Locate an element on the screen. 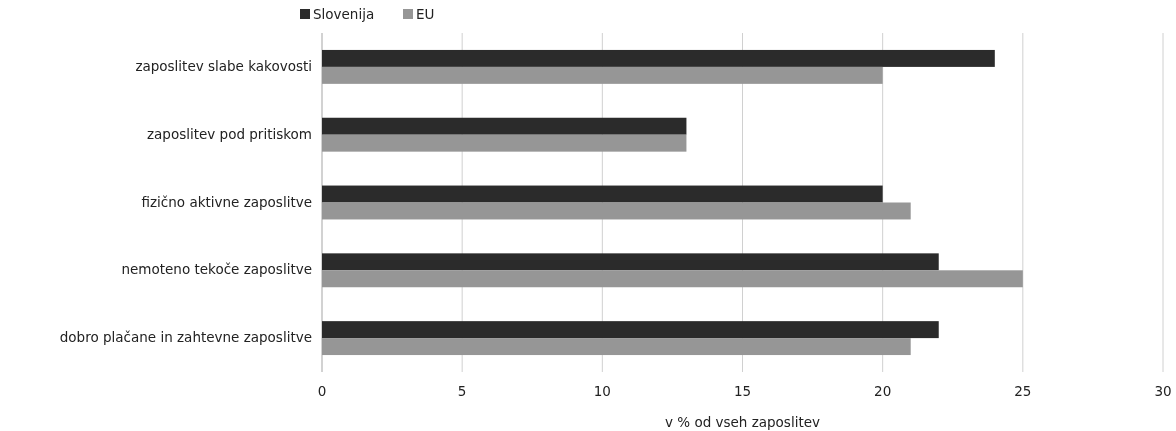 The height and width of the screenshot is (431, 1176). x-tick-label: 0 is located at coordinates (322, 391).